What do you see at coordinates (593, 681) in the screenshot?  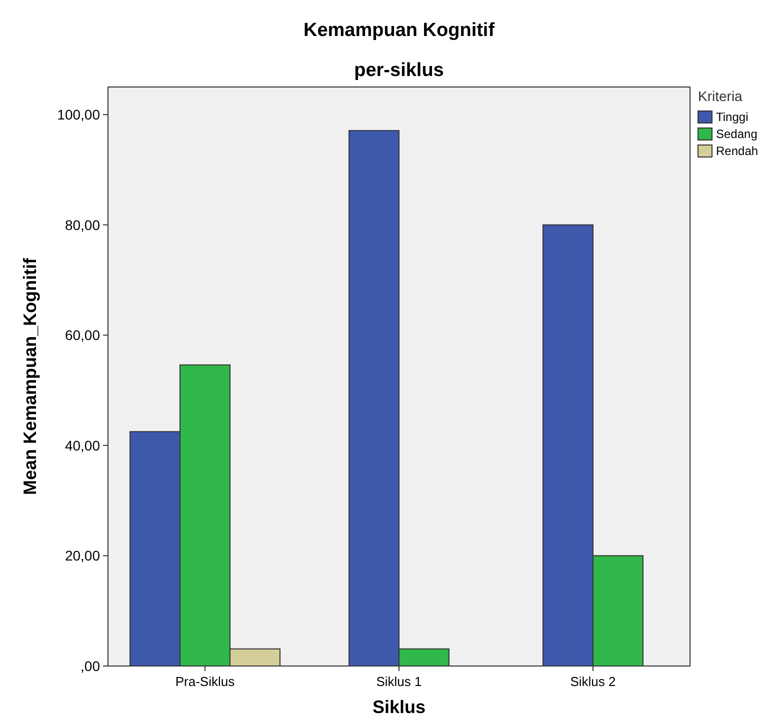 I see `x-tick-label: Siklus 2` at bounding box center [593, 681].